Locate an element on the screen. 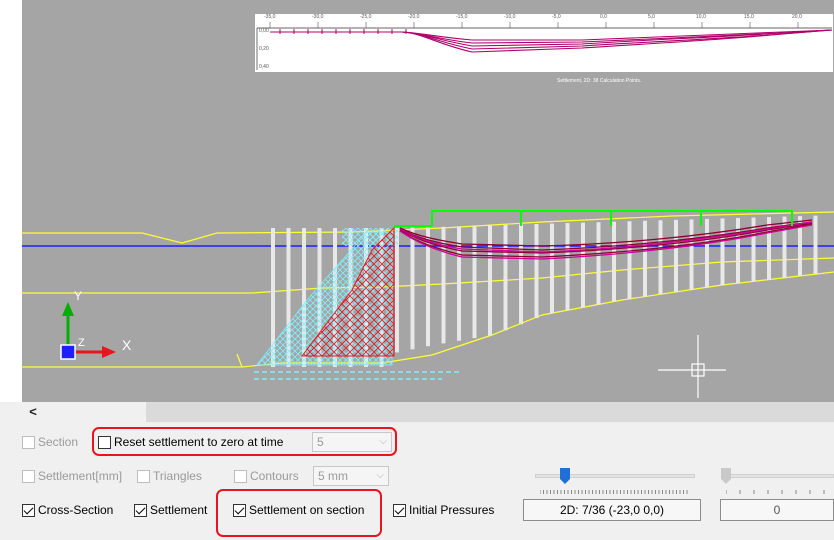 The height and width of the screenshot is (540, 834). structure-frame is located at coordinates (593, 218).